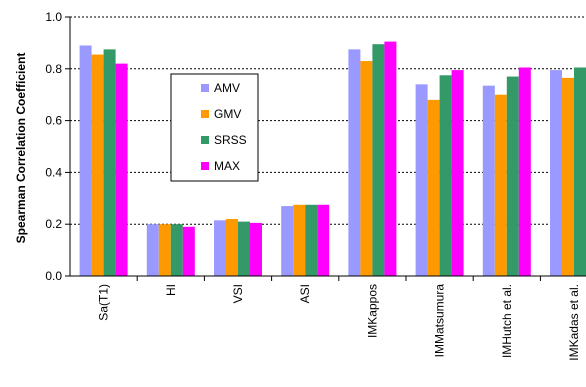 The image size is (586, 387). Describe the element at coordinates (53, 17) in the screenshot. I see `y-tick-label: 1.0` at that location.